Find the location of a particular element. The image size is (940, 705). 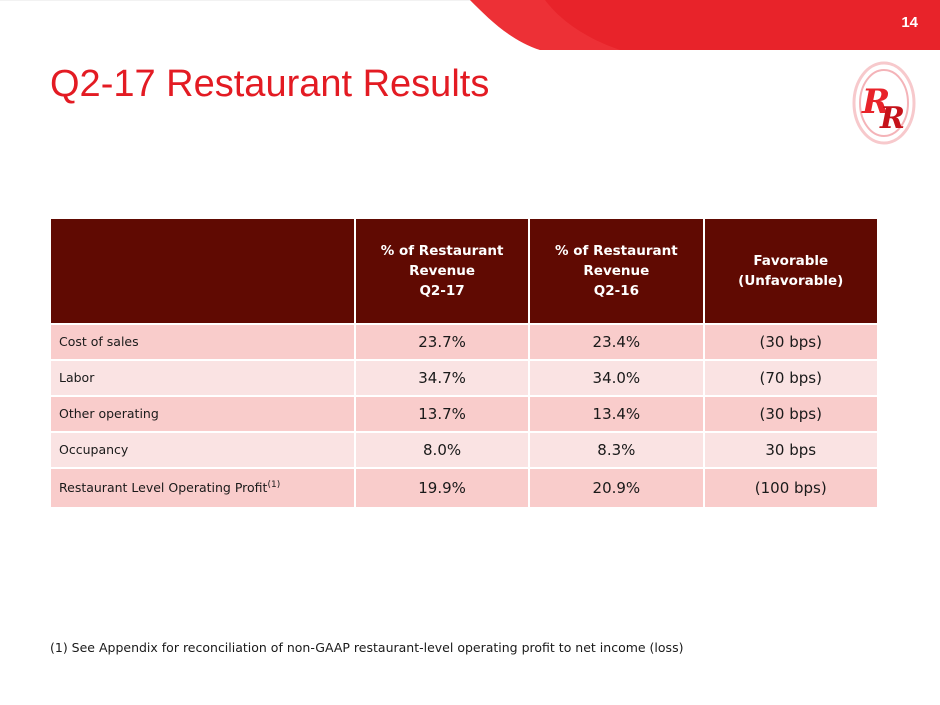

row-label: Occupancy is located at coordinates (202, 450).